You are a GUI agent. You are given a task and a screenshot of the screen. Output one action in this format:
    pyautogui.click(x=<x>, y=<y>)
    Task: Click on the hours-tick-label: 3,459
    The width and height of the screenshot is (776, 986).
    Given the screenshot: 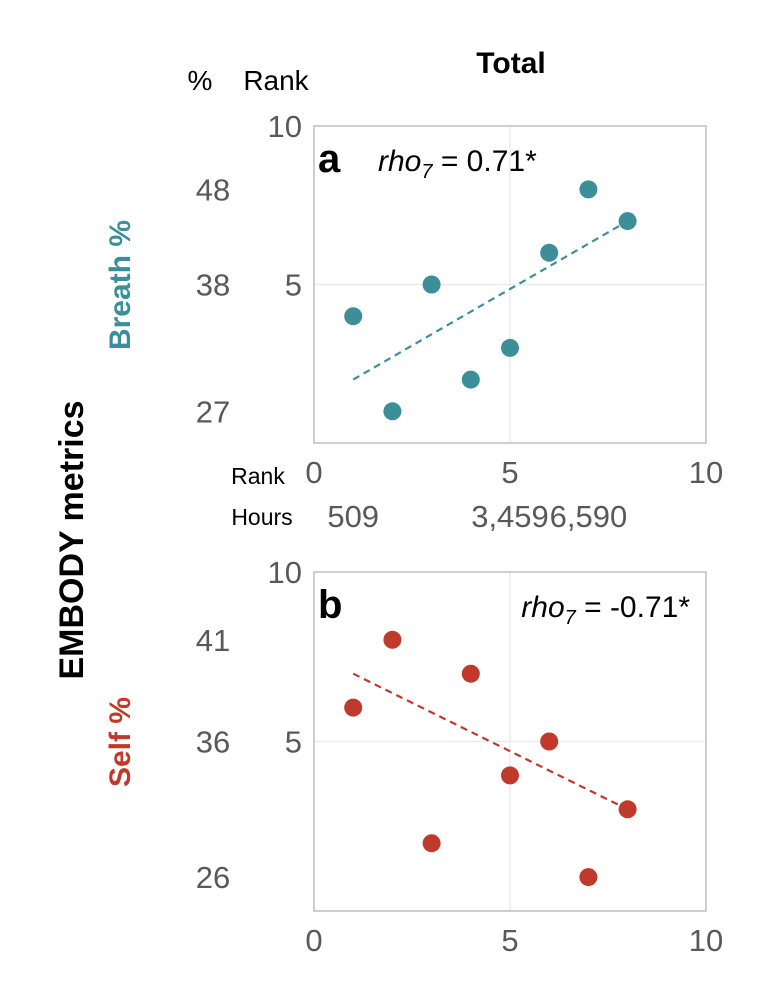 What is the action you would take?
    pyautogui.click(x=510, y=516)
    